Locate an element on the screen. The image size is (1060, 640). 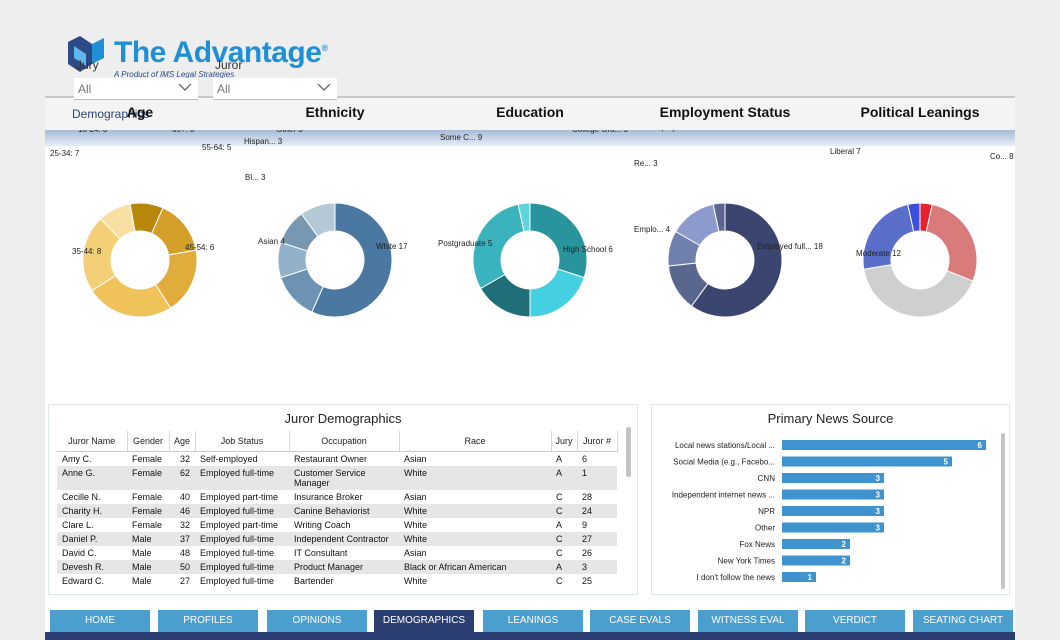
chart-scrollbar is located at coordinates (1003, 511).